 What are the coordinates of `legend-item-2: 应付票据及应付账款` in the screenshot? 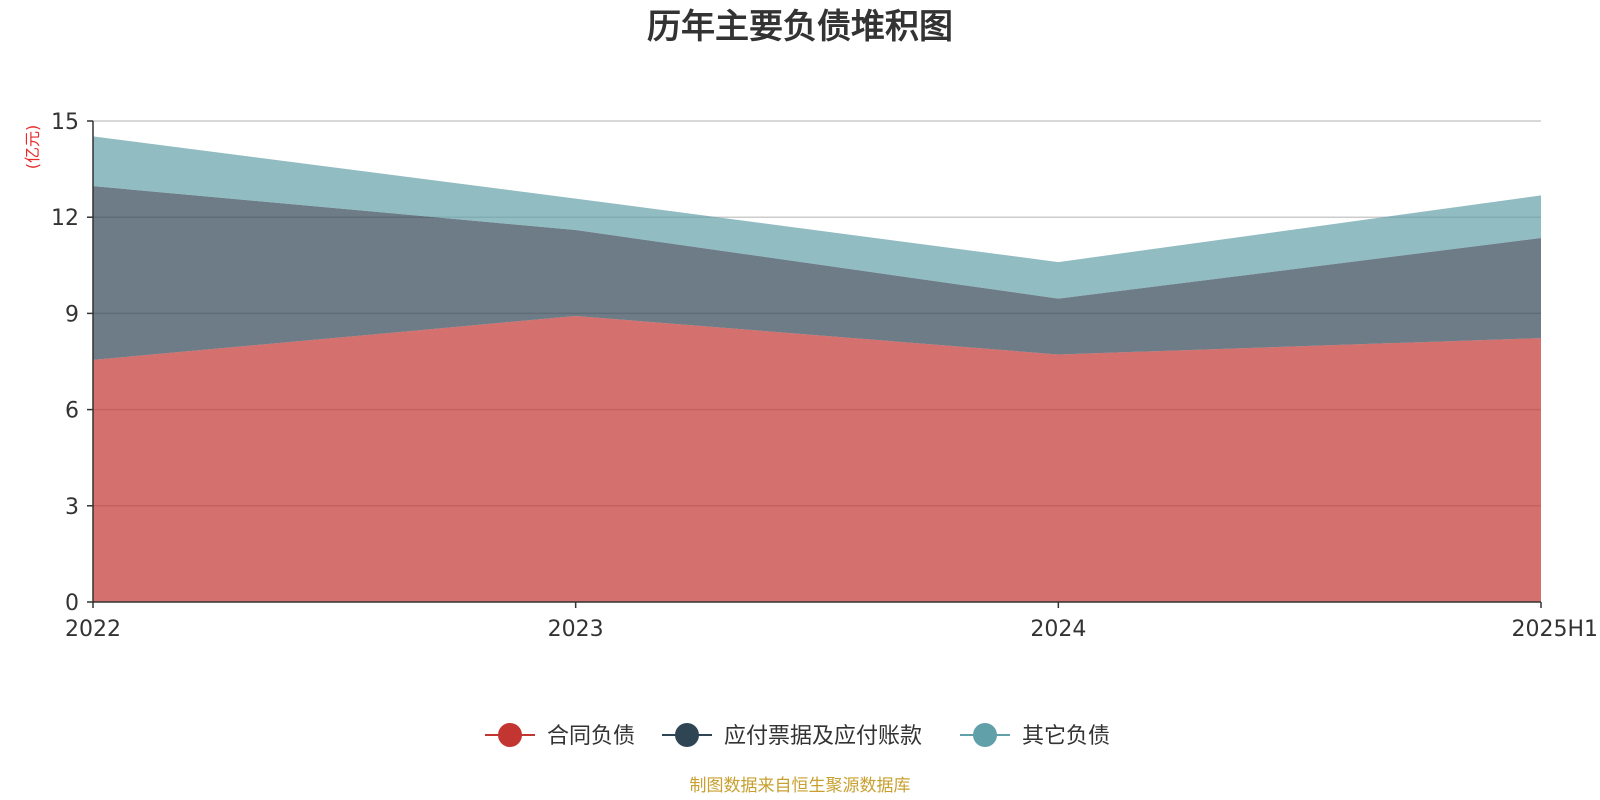 It's located at (792, 736).